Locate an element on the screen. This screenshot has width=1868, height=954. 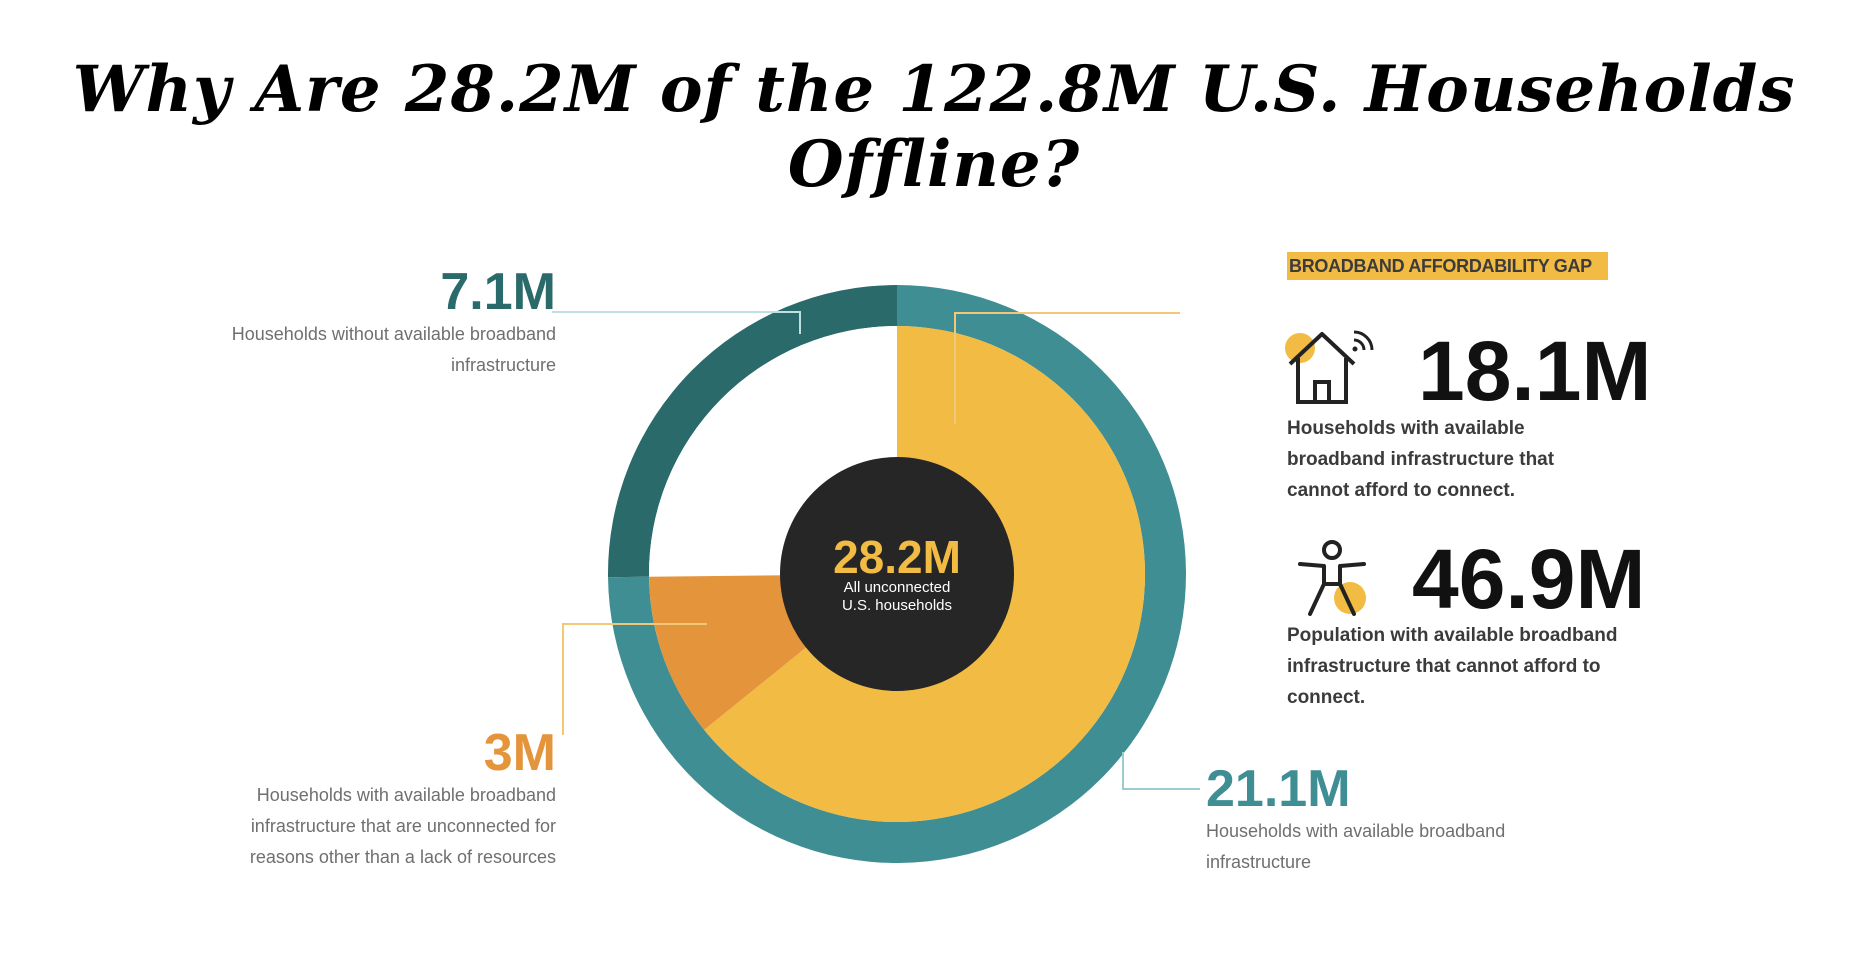
stat-18-1m-value: 18.1M is located at coordinates (1535, 371).